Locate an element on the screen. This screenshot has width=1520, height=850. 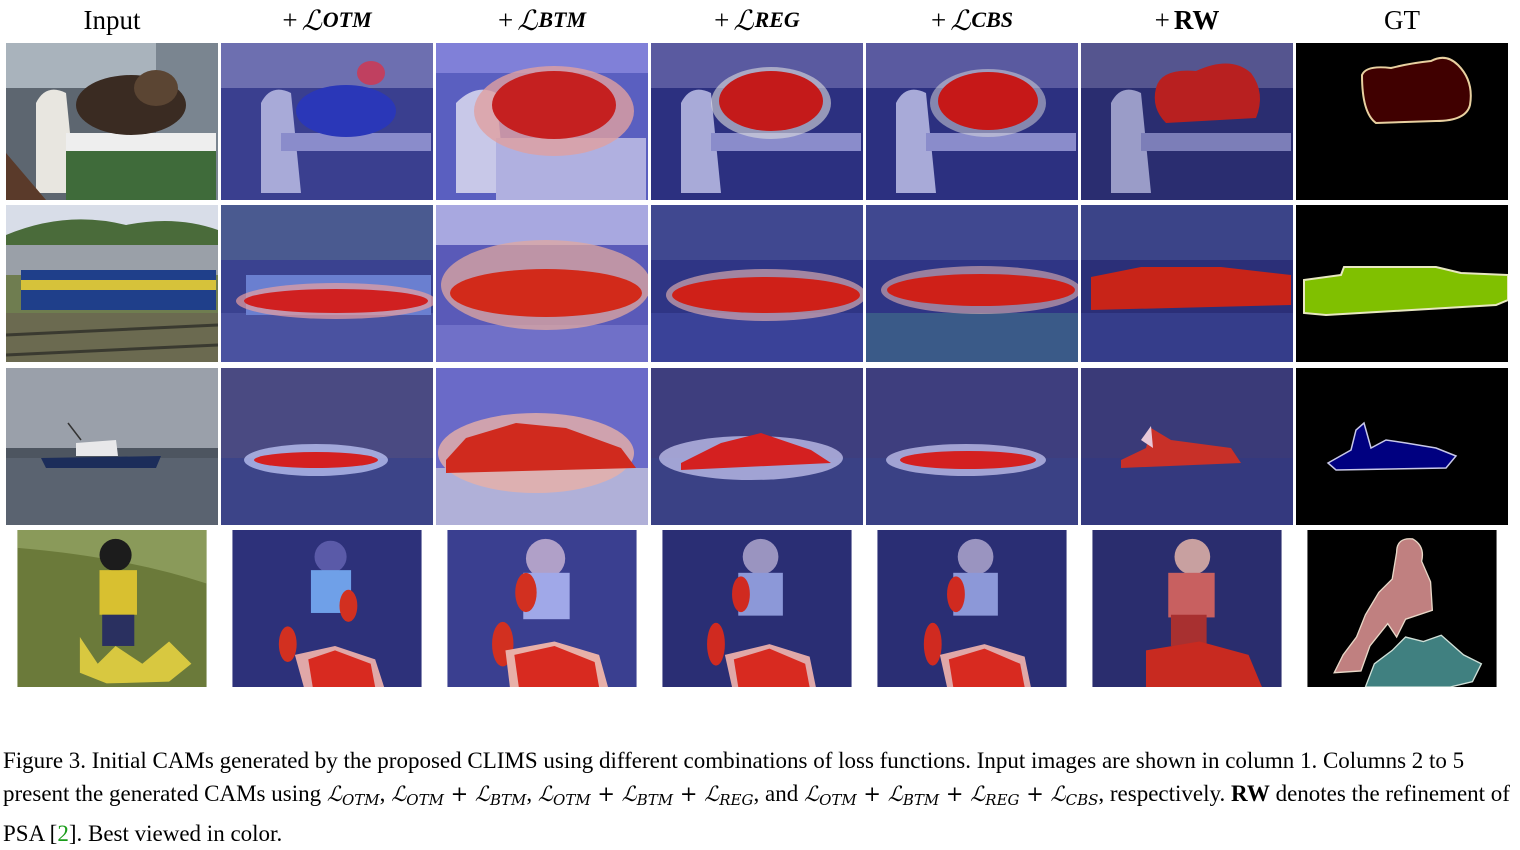
header-cbs-sub: CBS is located at coordinates (992, 19).